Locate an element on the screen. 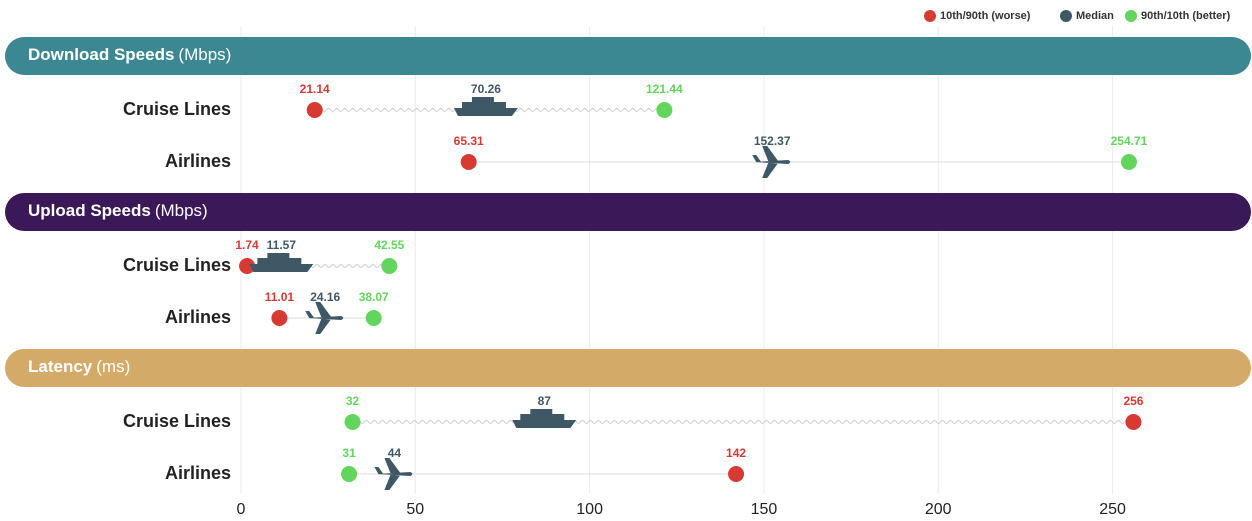 The width and height of the screenshot is (1252, 521). value-label: 70.26 is located at coordinates (486, 89).